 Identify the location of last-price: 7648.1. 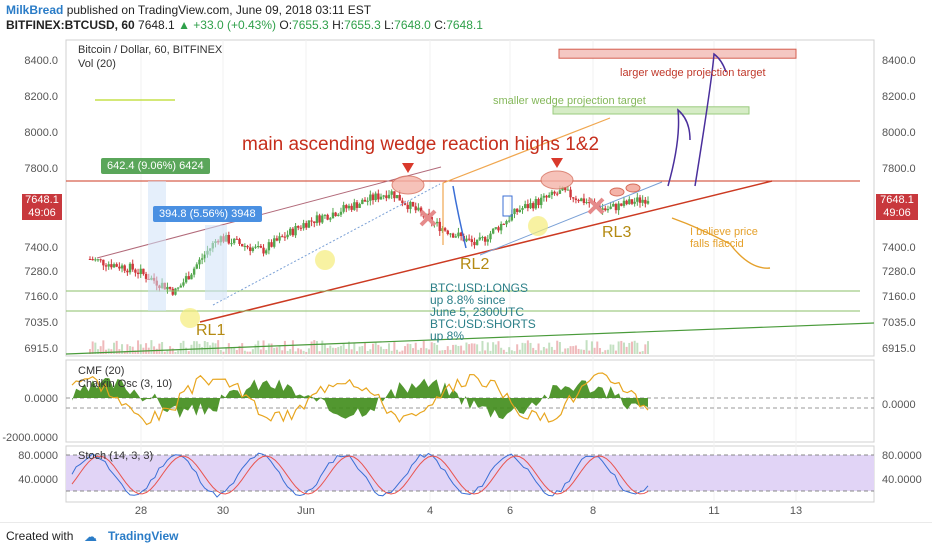
(156, 25).